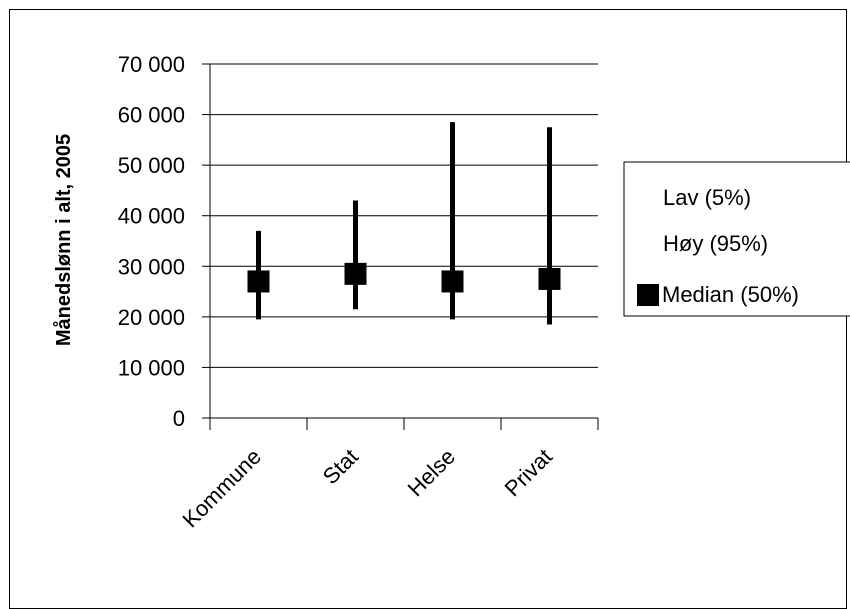 The image size is (850, 609). What do you see at coordinates (528, 472) in the screenshot?
I see `x-tick-label: Privat` at bounding box center [528, 472].